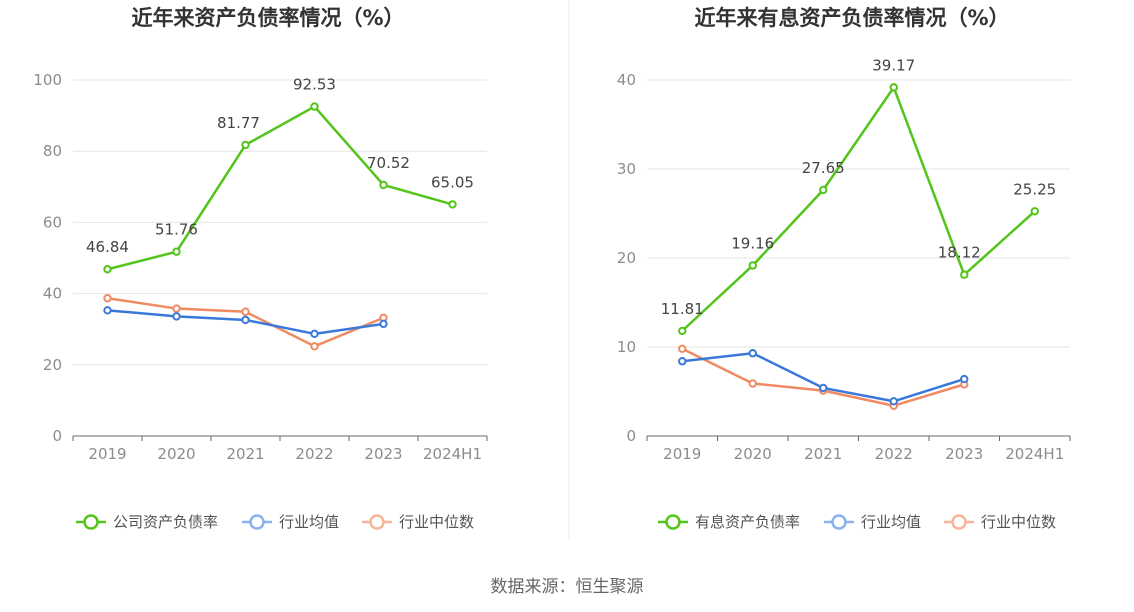  Describe the element at coordinates (165, 522) in the screenshot. I see `legend-label: 公司资产负债率` at that location.